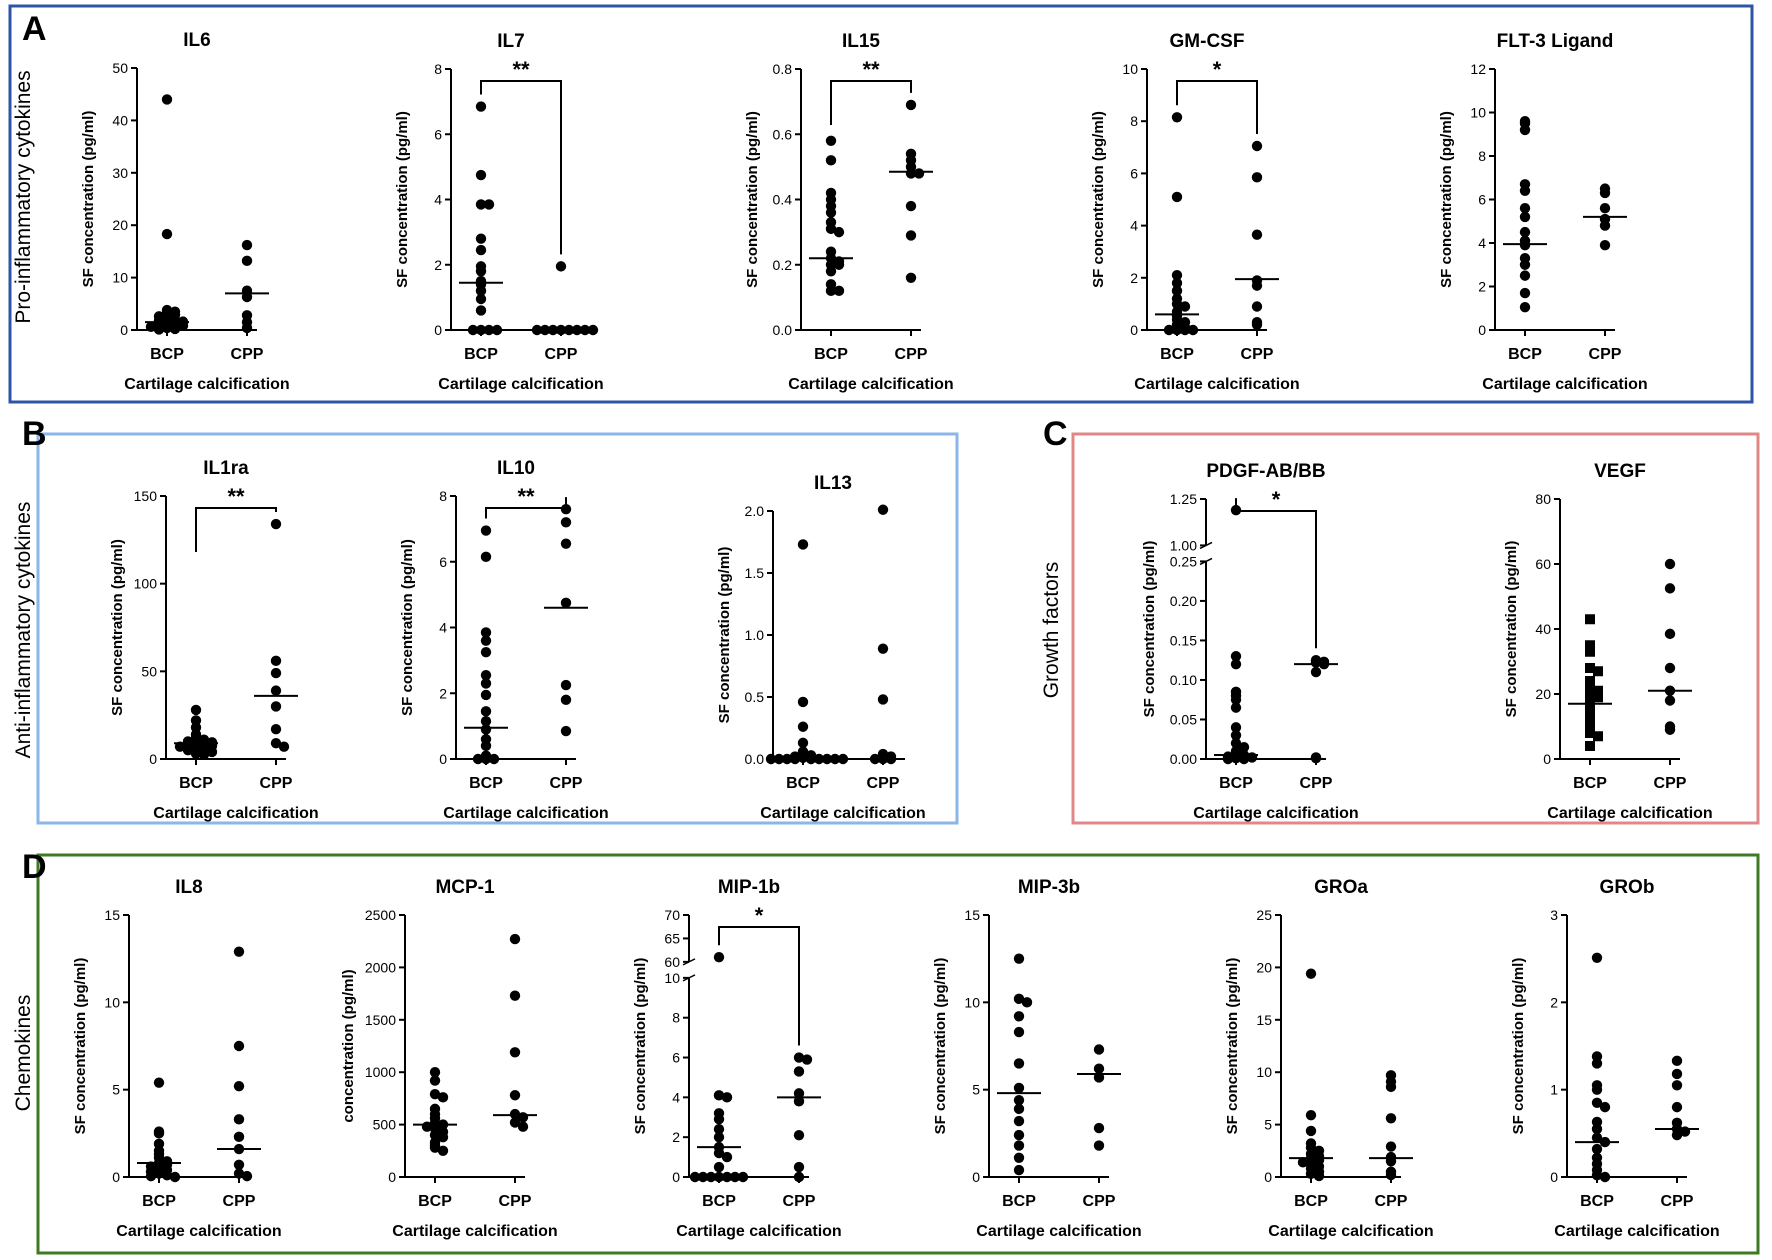  Describe the element at coordinates (755, 635) in the screenshot. I see `y-tick-label: 1.0` at that location.